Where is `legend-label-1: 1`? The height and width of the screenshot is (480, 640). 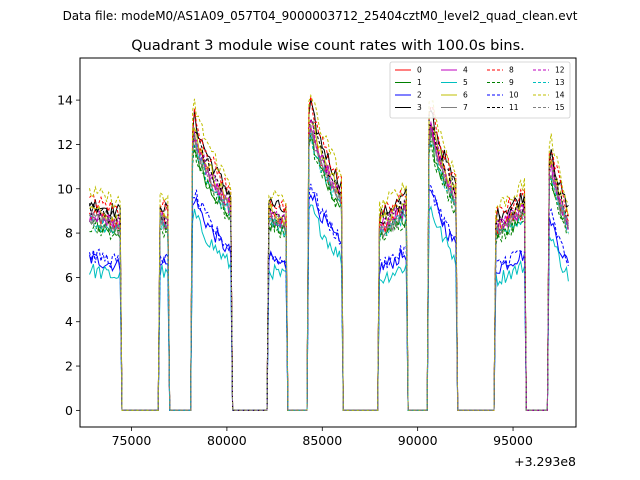
legend-label-1: 1 is located at coordinates (419, 82).